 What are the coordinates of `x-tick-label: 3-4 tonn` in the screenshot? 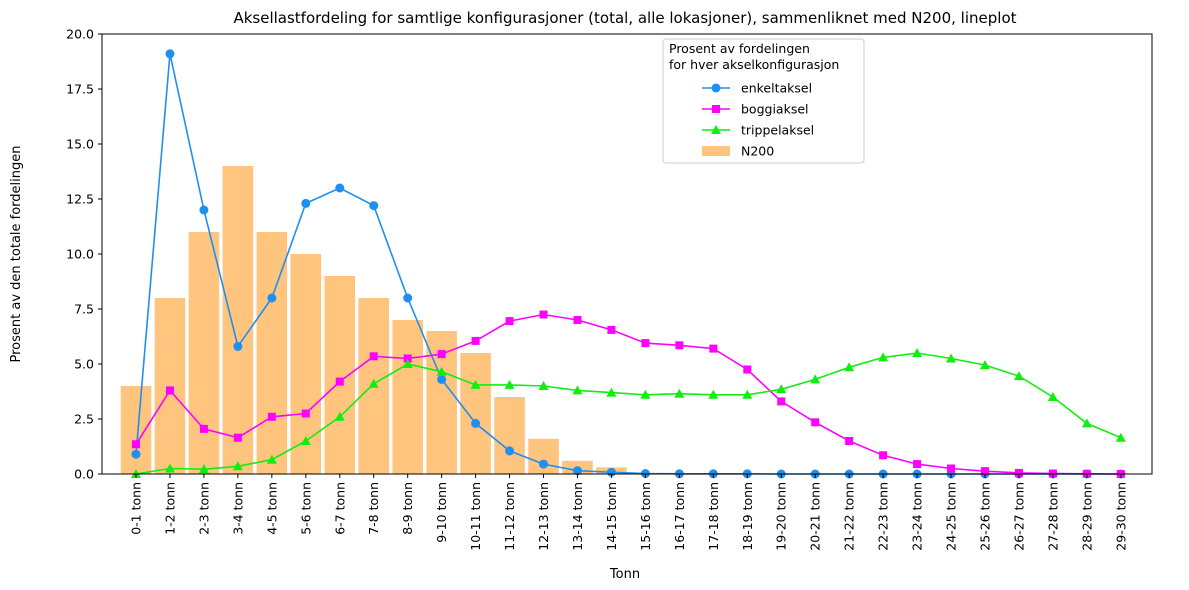 It's located at (237, 508).